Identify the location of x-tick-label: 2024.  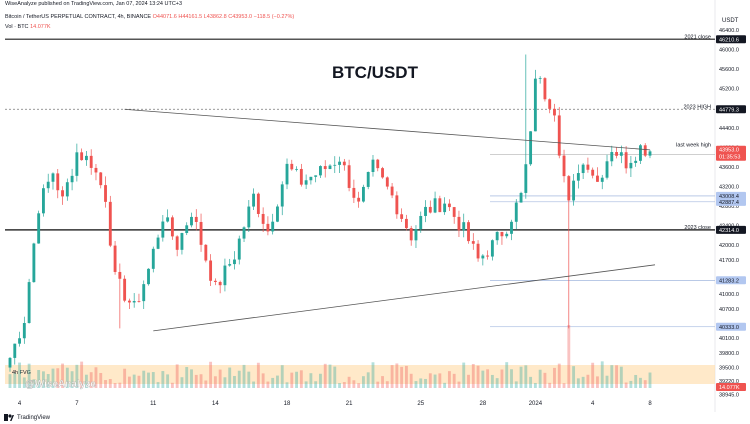
(536, 404).